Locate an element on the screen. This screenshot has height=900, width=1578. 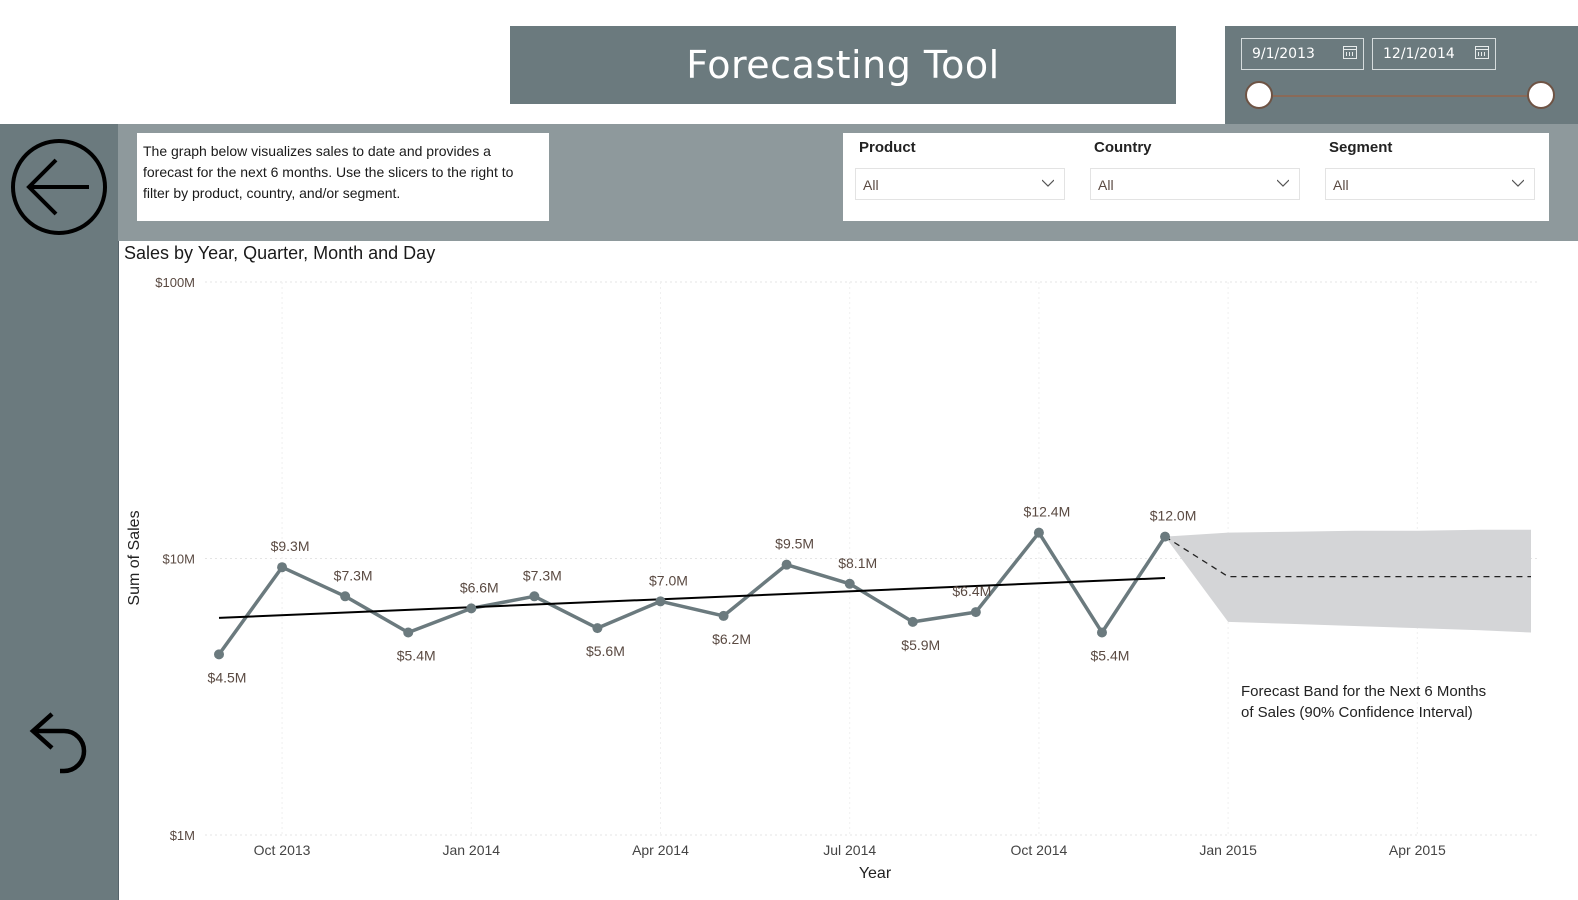
start-date-input: 9/1/2013 is located at coordinates (1302, 54).